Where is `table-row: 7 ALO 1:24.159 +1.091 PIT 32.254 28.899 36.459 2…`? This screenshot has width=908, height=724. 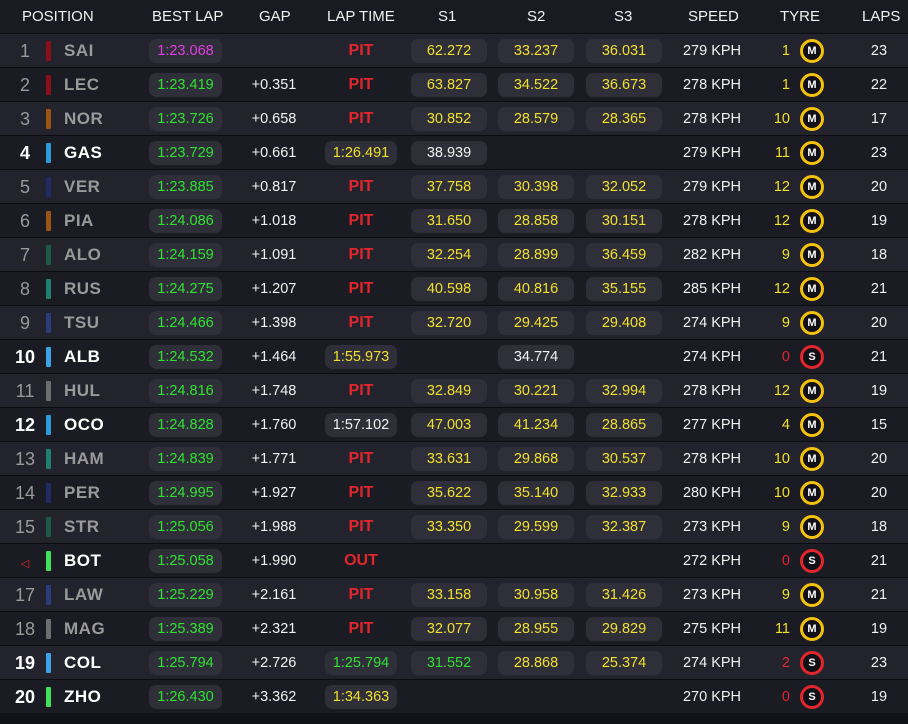
table-row: 7 ALO 1:24.159 +1.091 PIT 32.254 28.899 36.459 2… is located at coordinates (454, 254).